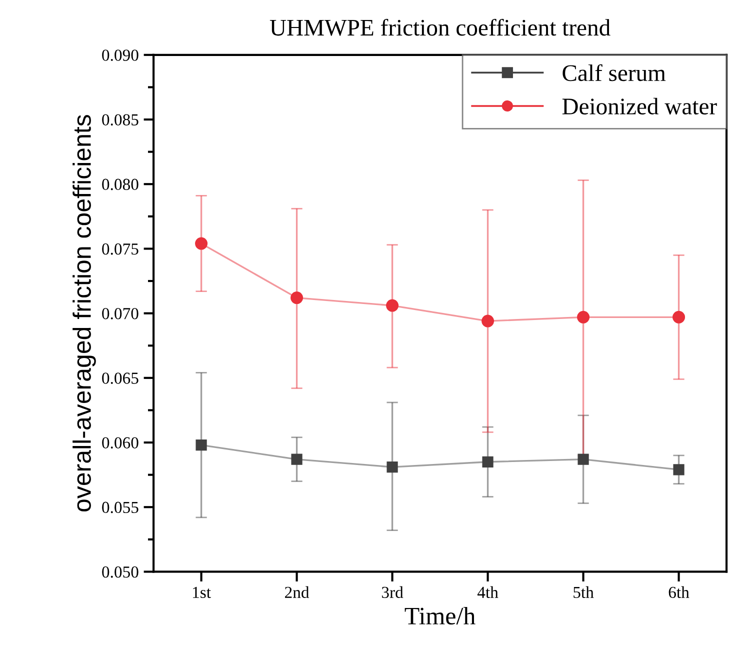  I want to click on y-tick-label: 0.090, so click(120, 55).